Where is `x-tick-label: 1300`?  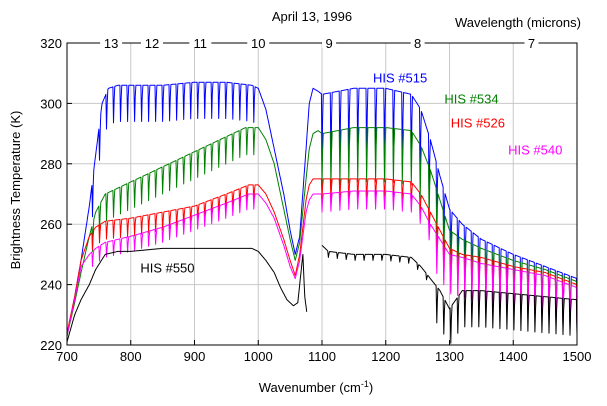 x-tick-label: 1300 is located at coordinates (449, 356).